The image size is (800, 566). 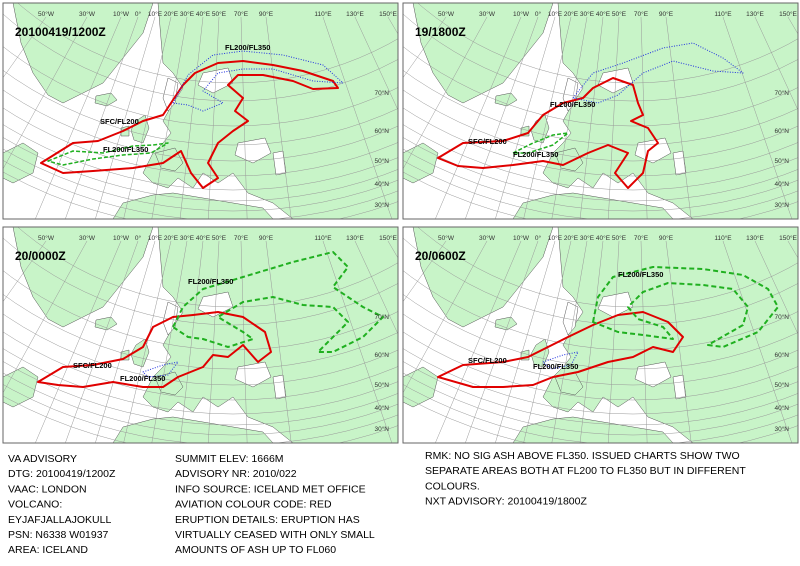 I want to click on advisory-line: ADVISORY NR: 2010/022, so click(x=236, y=474).